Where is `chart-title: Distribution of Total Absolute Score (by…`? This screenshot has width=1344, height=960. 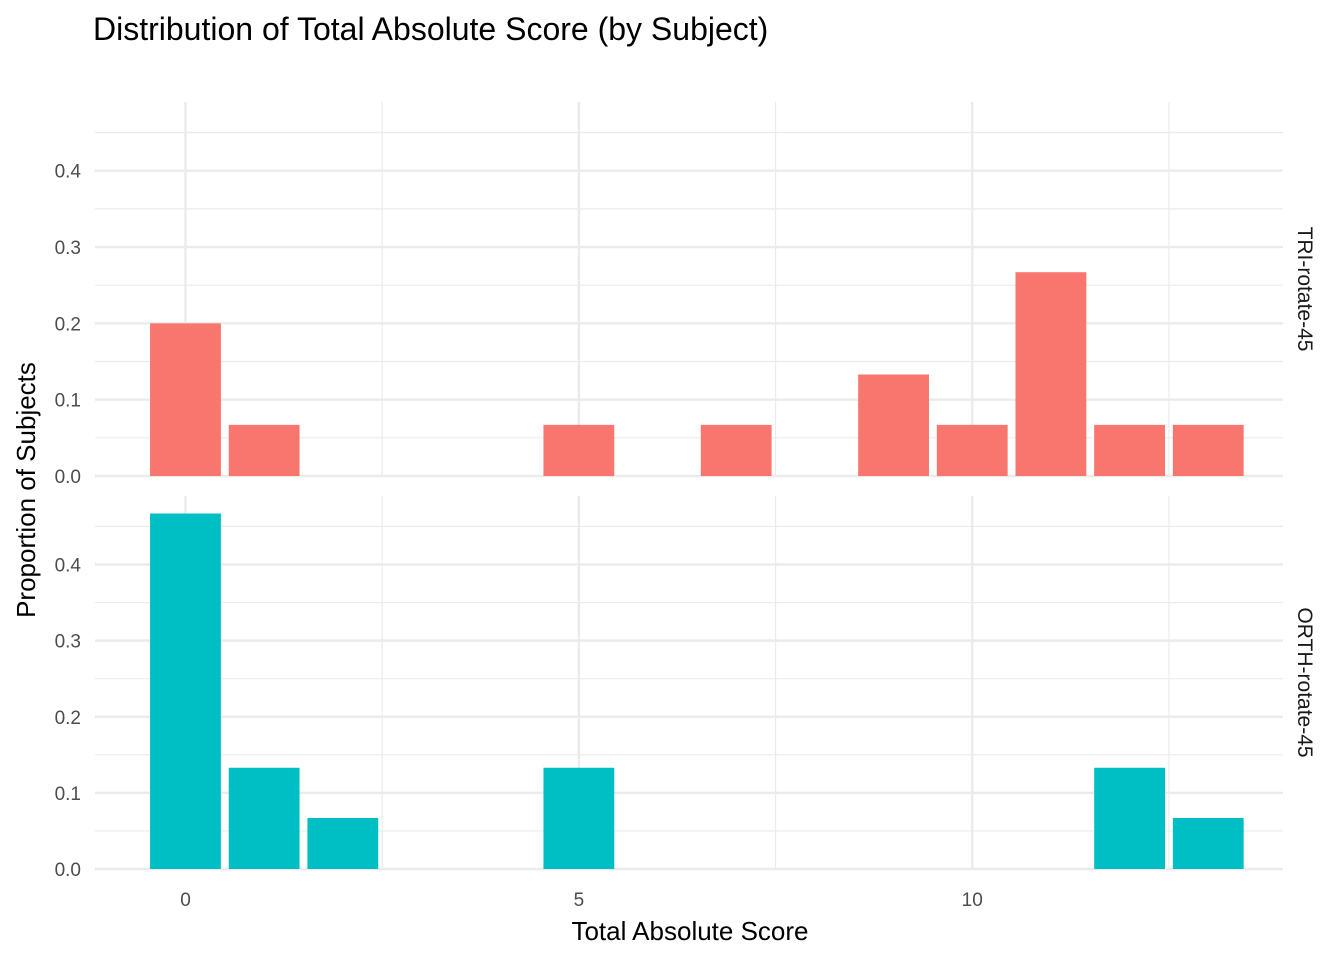
chart-title: Distribution of Total Absolute Score (by… is located at coordinates (430, 29).